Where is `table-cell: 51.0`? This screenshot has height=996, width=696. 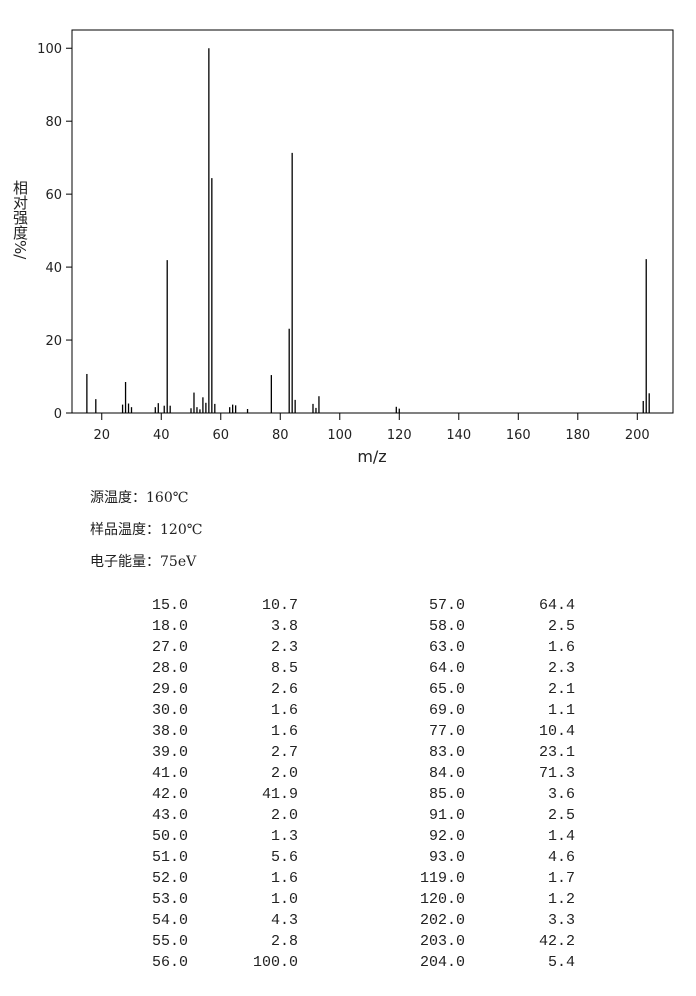
table-cell: 51.0 is located at coordinates (170, 857).